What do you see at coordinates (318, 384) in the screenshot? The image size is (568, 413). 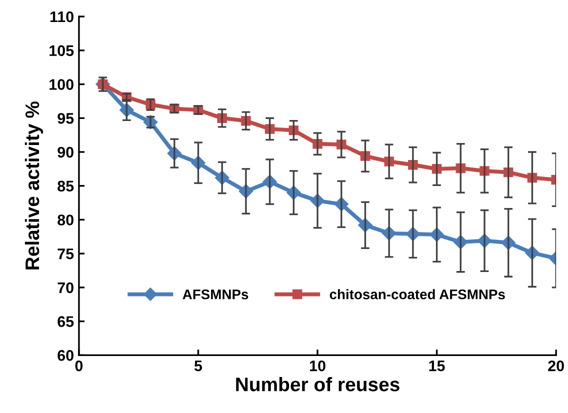 I see `x-axis-title: Number of reuses` at bounding box center [318, 384].